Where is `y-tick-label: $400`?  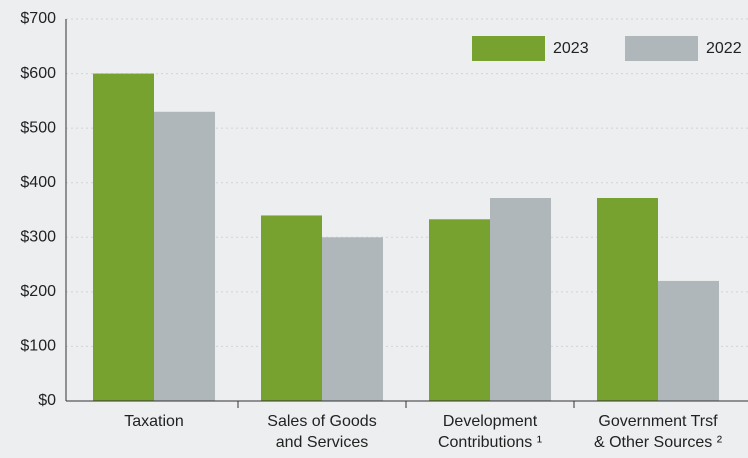 y-tick-label: $400 is located at coordinates (38, 182).